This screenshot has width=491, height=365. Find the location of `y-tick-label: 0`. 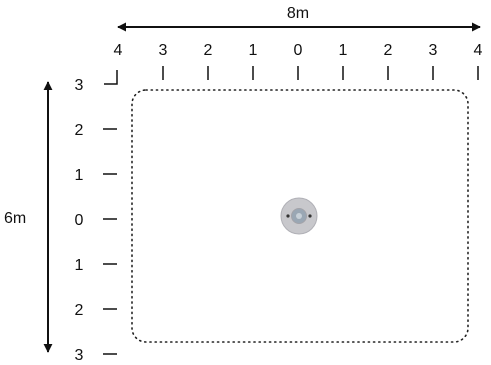

y-tick-label: 0 is located at coordinates (79, 220).